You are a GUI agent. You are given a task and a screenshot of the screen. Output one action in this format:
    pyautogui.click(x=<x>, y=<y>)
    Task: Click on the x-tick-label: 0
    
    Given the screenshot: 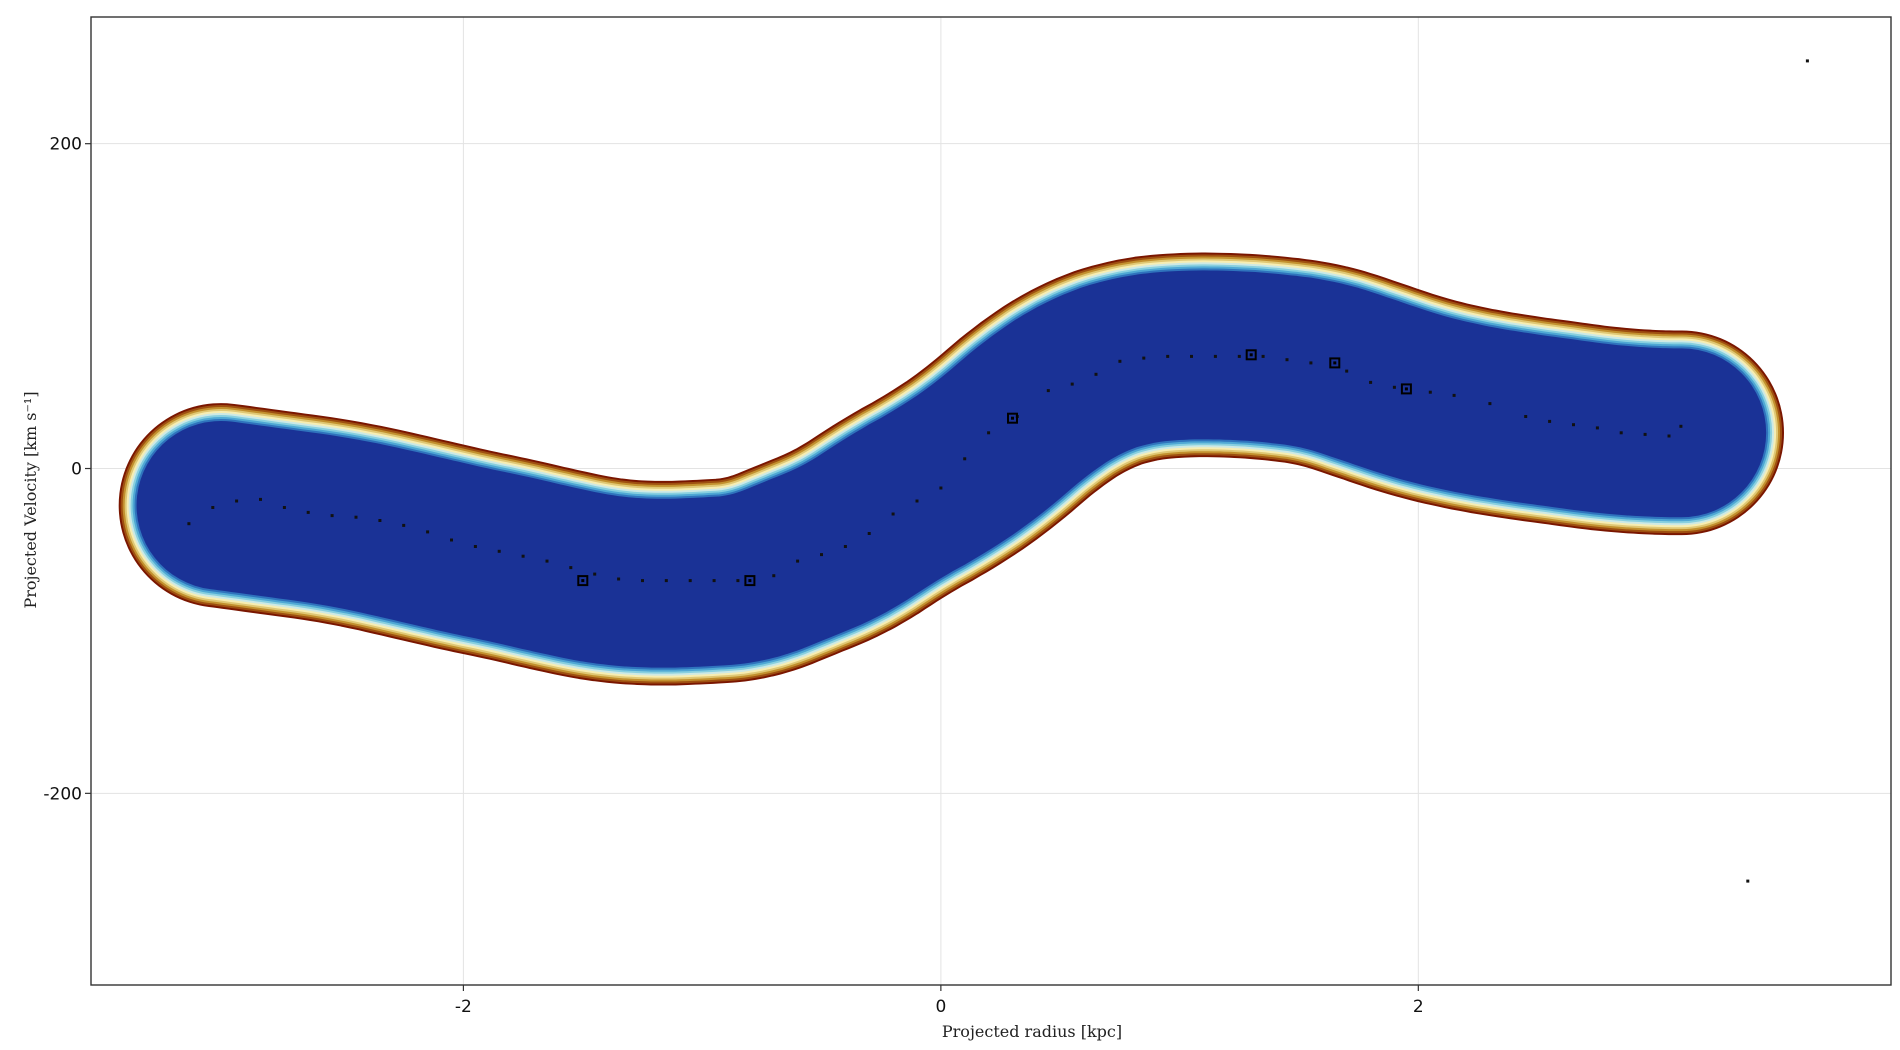 What is the action you would take?
    pyautogui.click(x=940, y=1007)
    